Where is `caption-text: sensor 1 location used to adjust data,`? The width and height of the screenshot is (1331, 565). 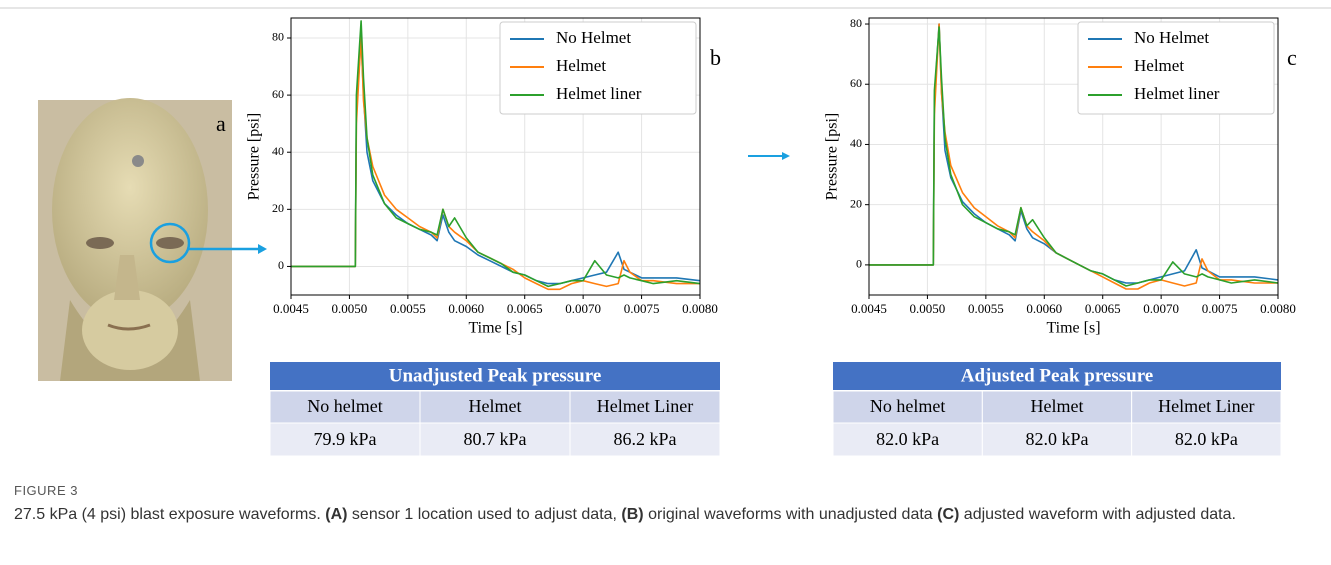
caption-text: sensor 1 location used to adjust data, is located at coordinates (484, 514).